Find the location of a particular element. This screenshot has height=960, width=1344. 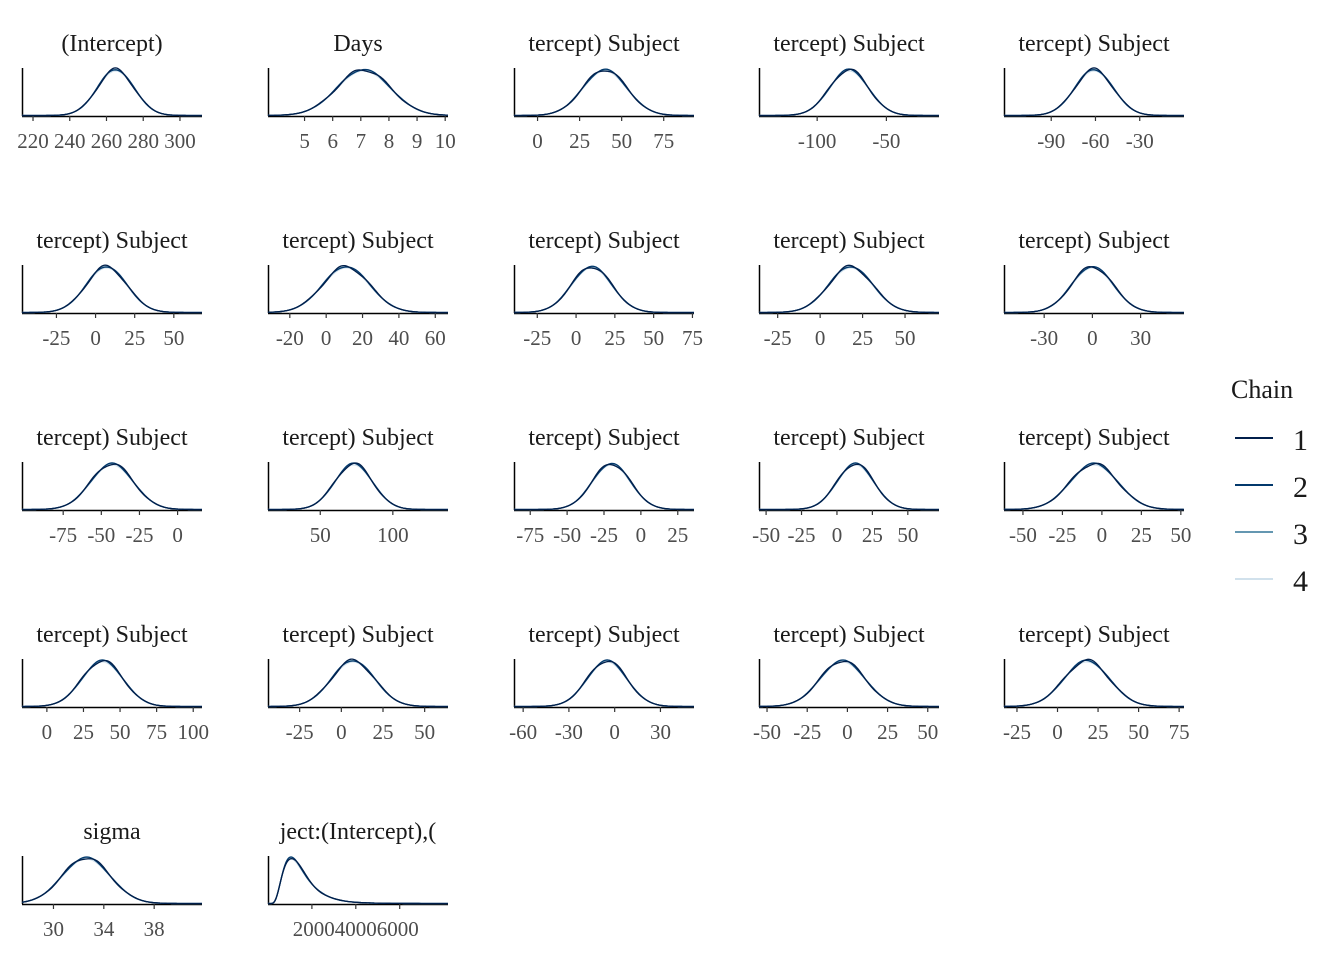

legend-label-3: 3 is located at coordinates (1300, 534).